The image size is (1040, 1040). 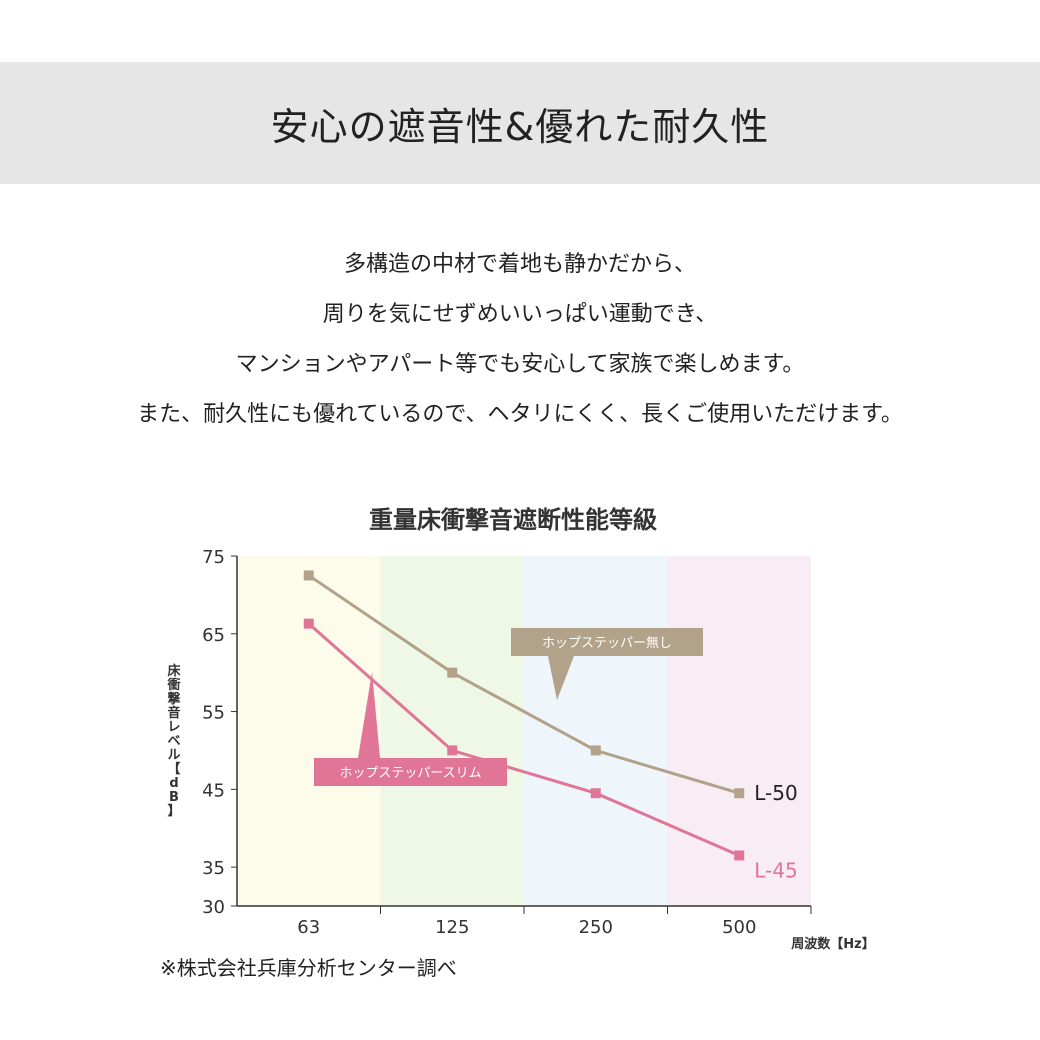 I want to click on y-tick-label: 30, so click(x=213, y=907).